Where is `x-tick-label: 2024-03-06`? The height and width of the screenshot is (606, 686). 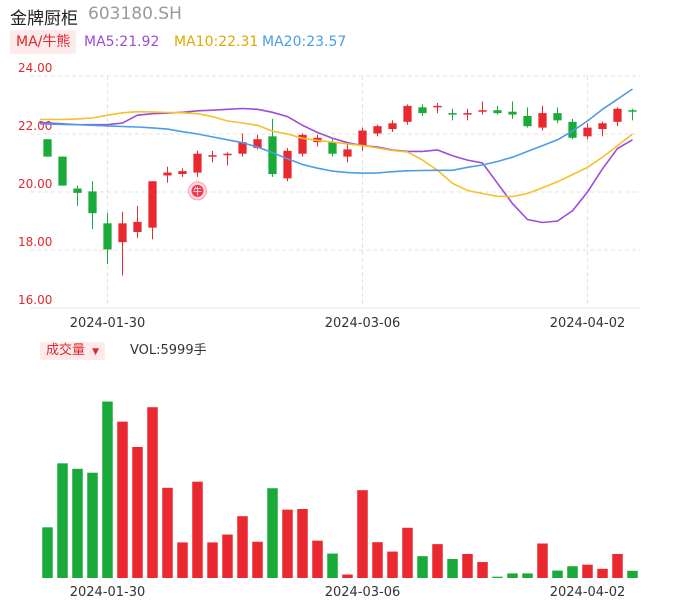 x-tick-label: 2024-03-06 is located at coordinates (363, 323).